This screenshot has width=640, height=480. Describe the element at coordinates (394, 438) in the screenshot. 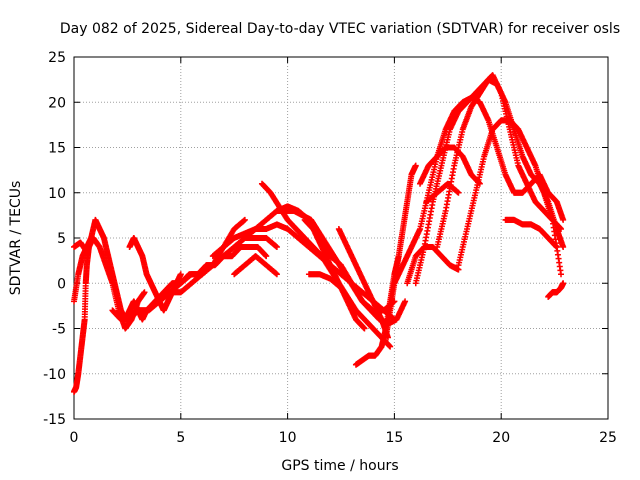

I see `x-tick-label: 15` at that location.